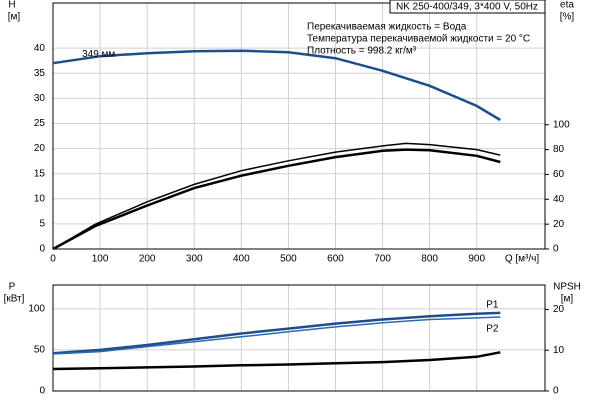 The height and width of the screenshot is (400, 600). What do you see at coordinates (559, 149) in the screenshot?
I see `y2-tick-label: 80` at bounding box center [559, 149].